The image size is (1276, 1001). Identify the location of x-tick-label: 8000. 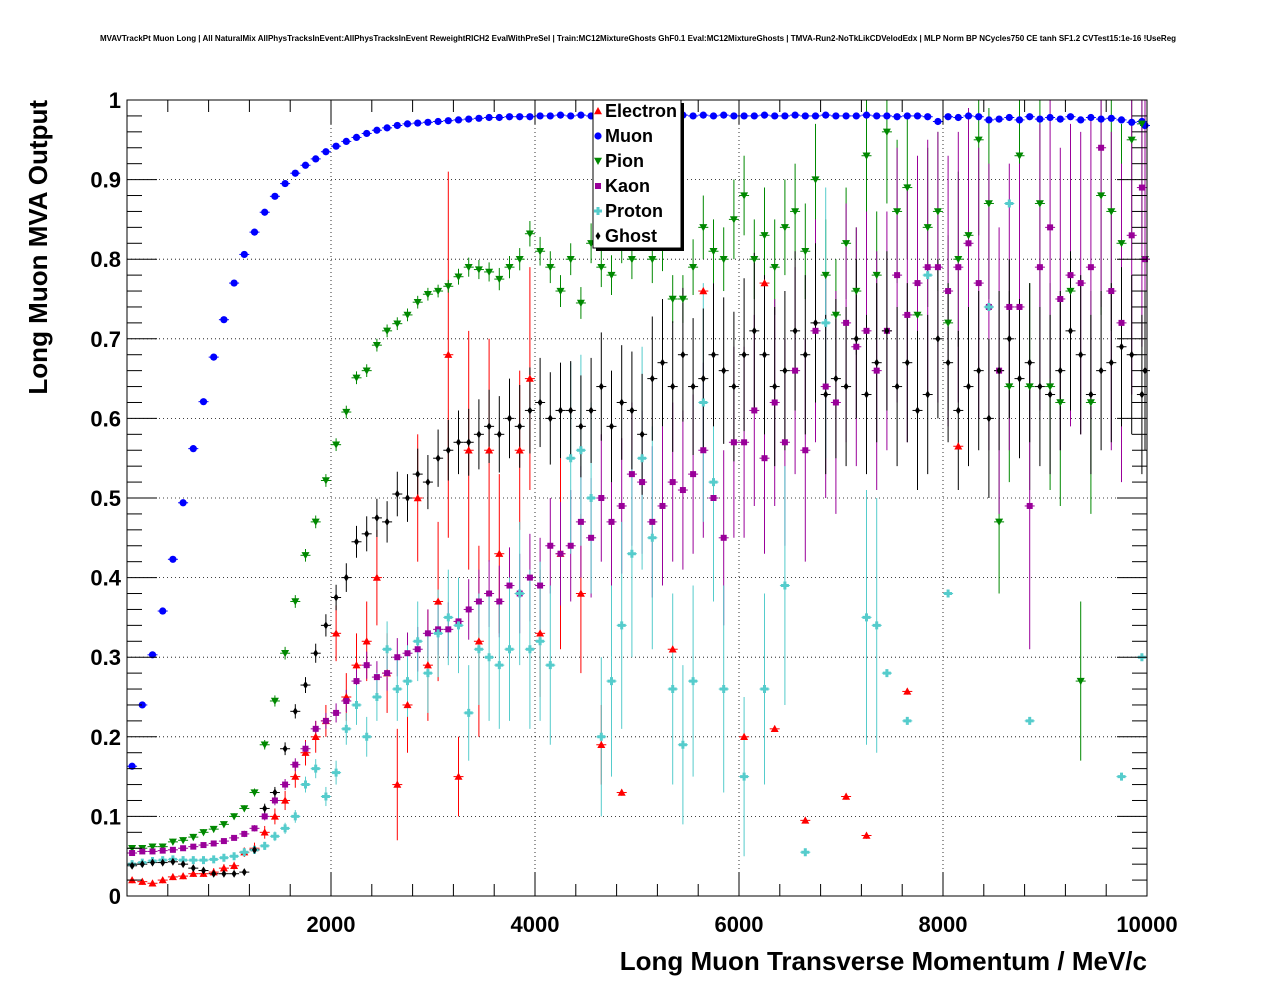
(943, 924).